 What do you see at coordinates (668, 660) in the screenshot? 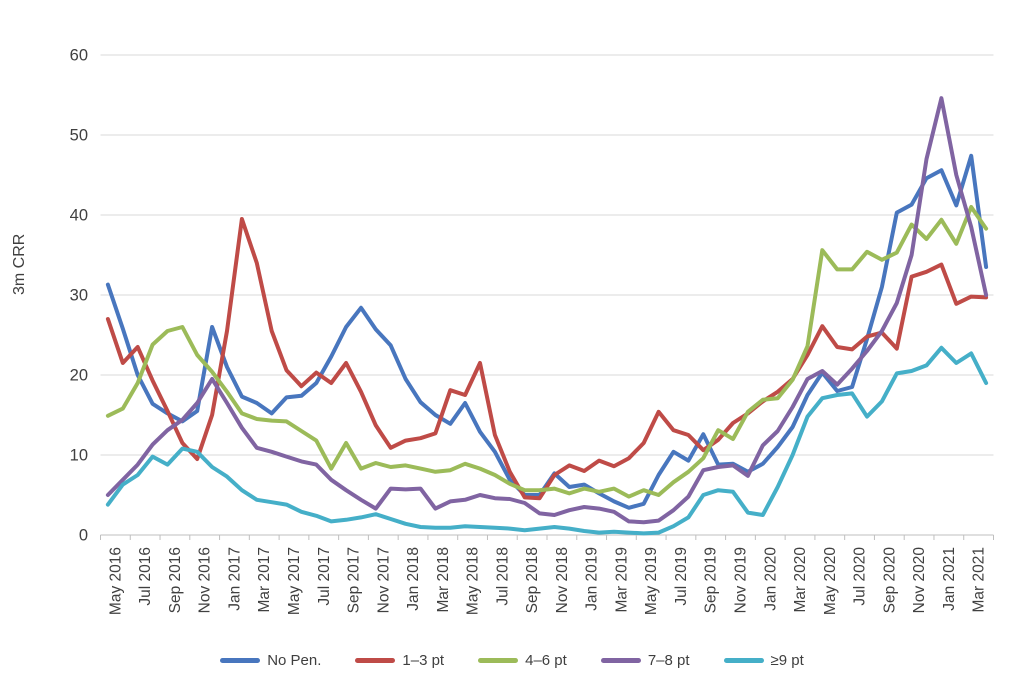
I see `legend-label: 7–8 pt` at bounding box center [668, 660].